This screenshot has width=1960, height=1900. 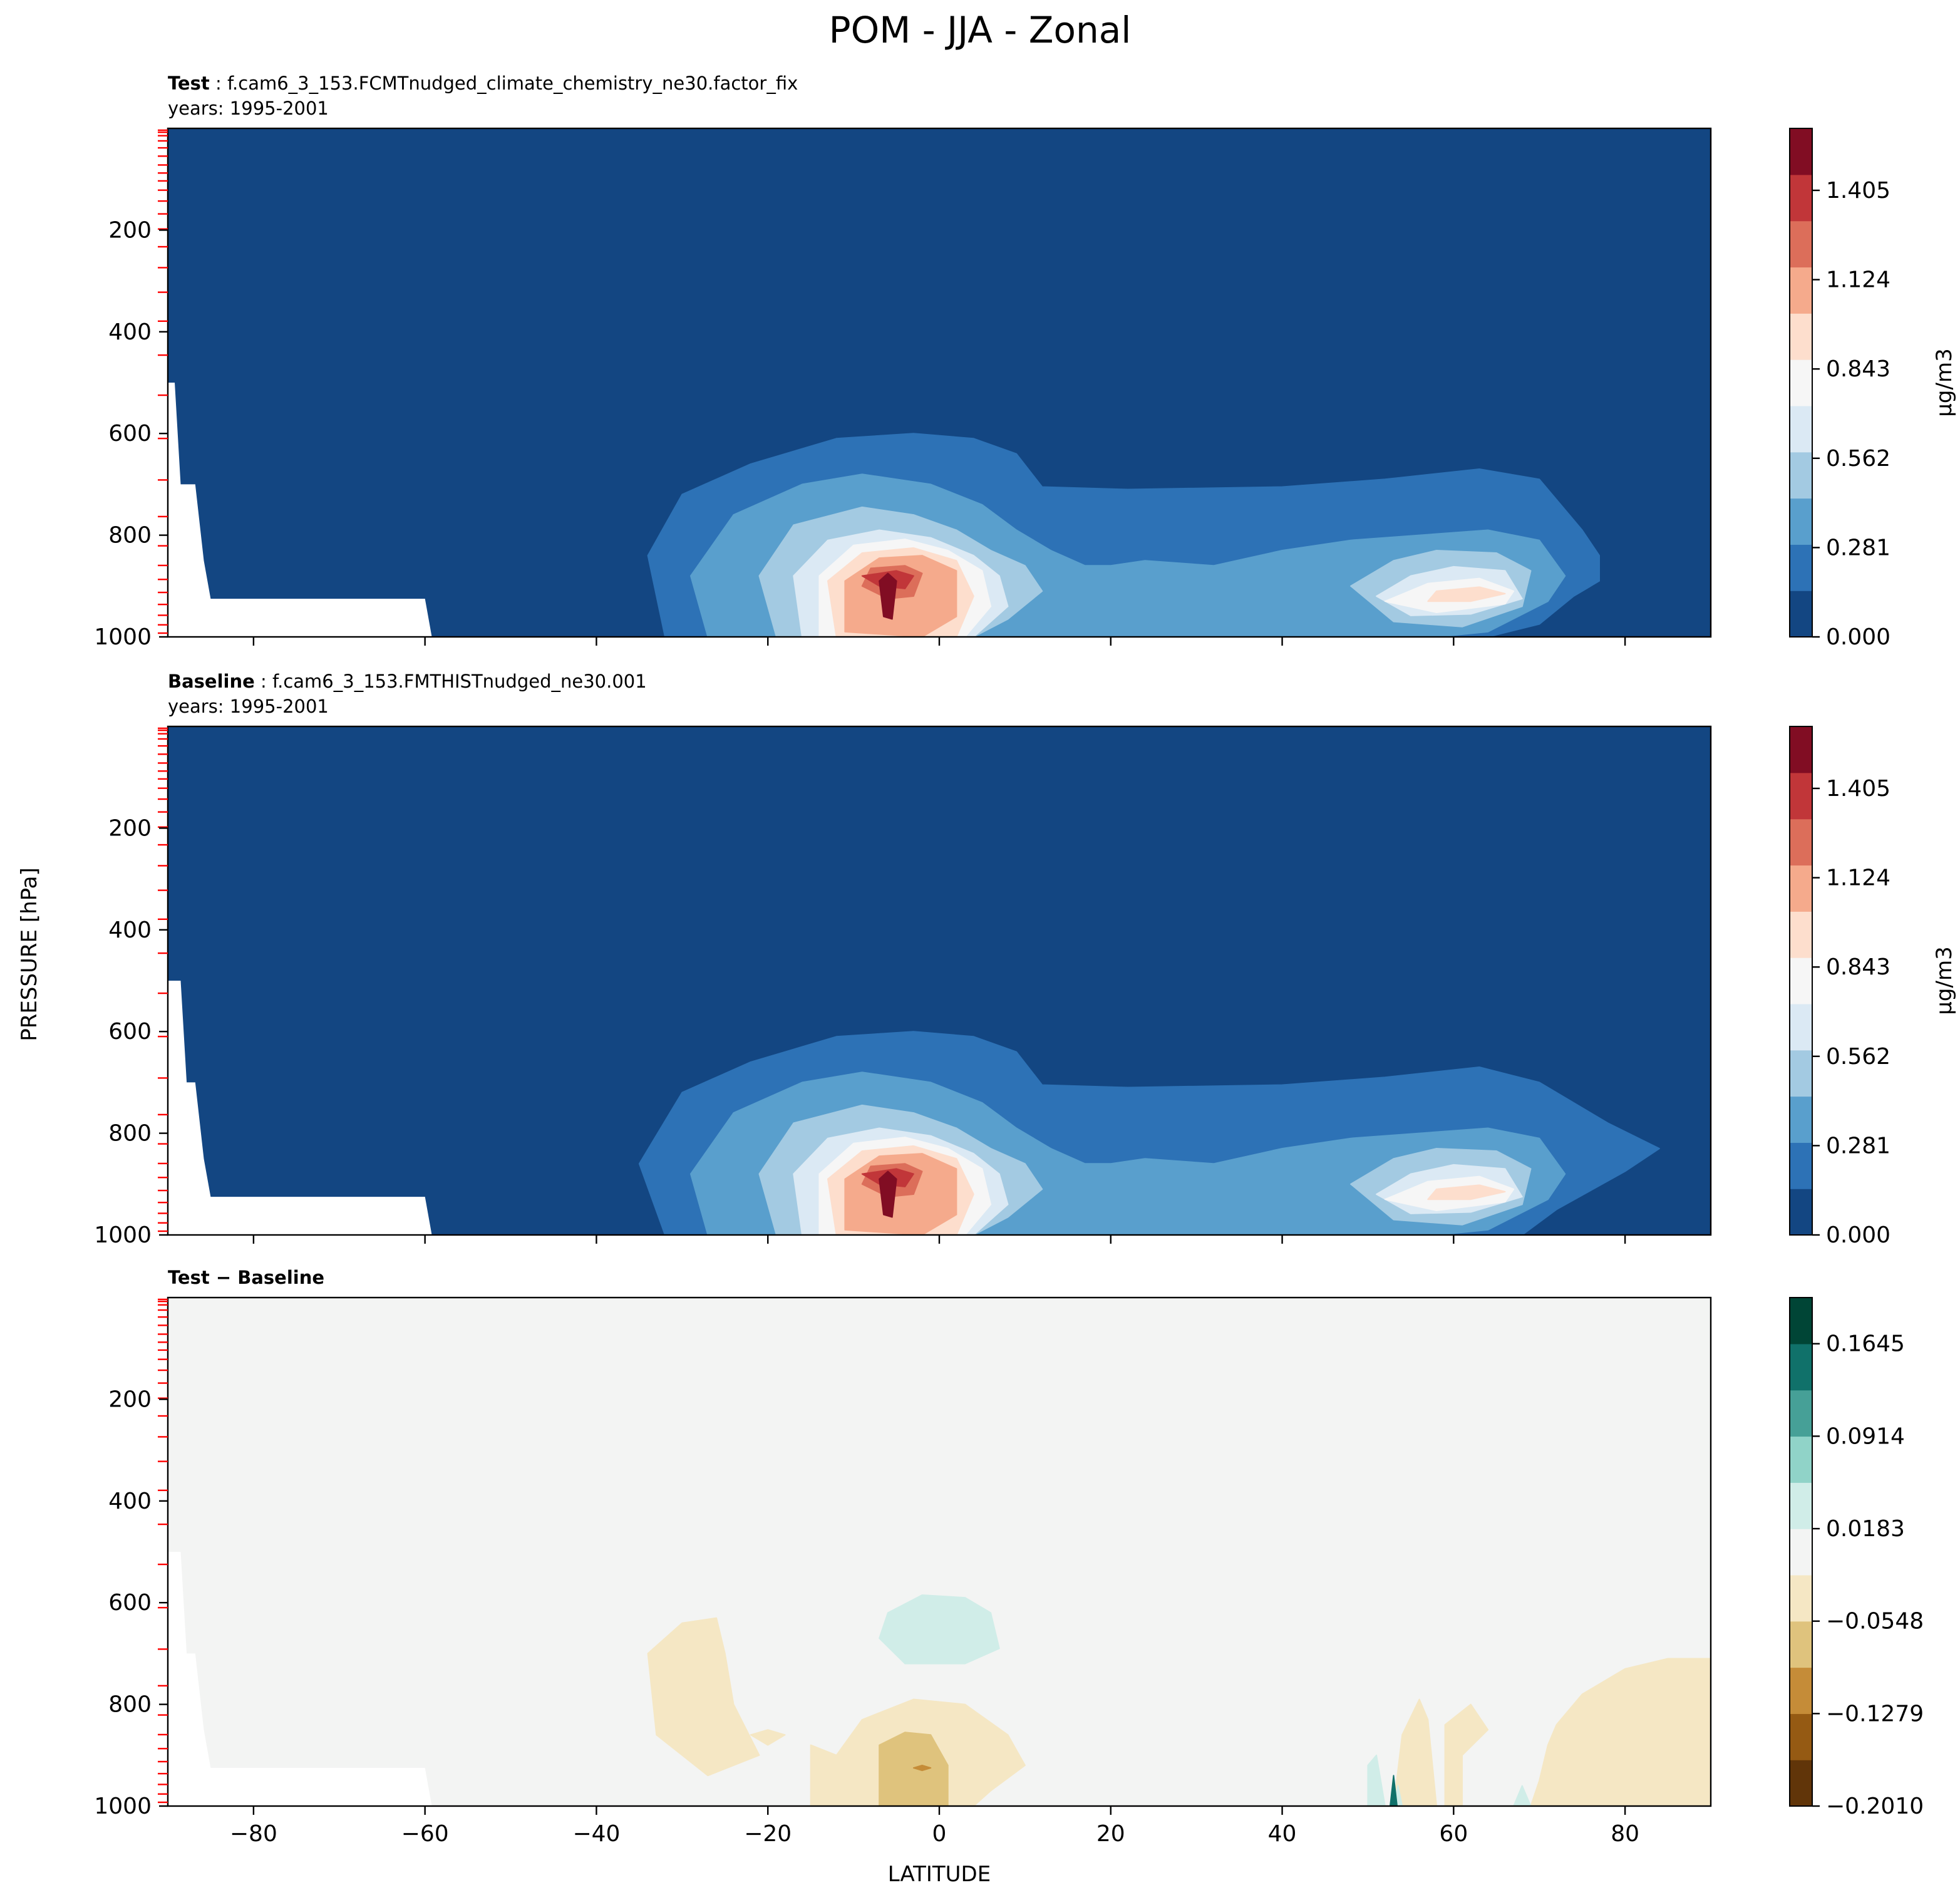 I want to click on x-tick-label: −40, so click(x=596, y=1834).